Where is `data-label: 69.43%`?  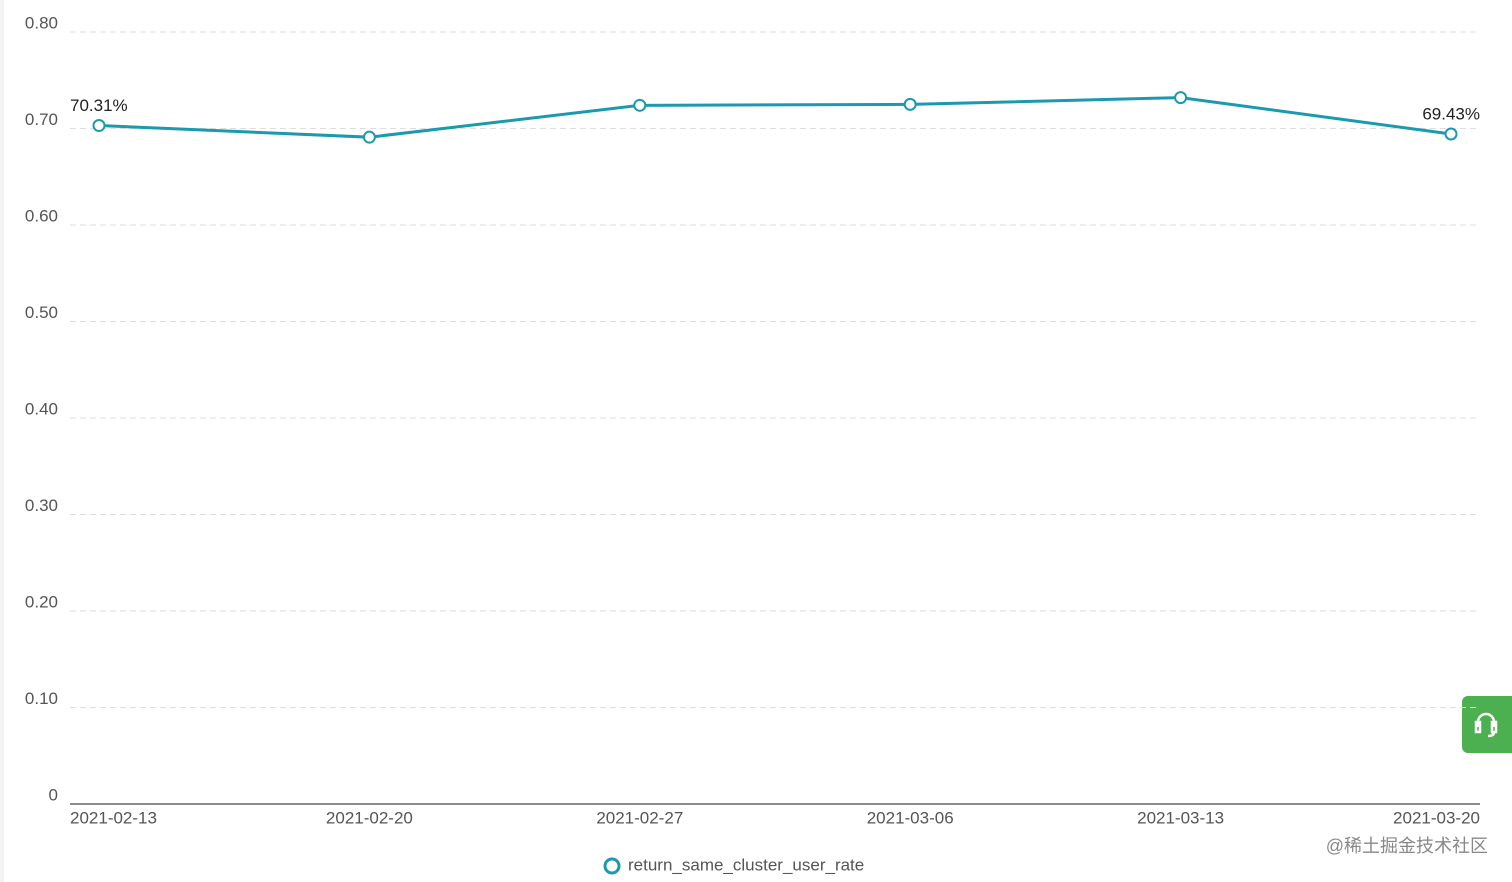
data-label: 69.43% is located at coordinates (1451, 113).